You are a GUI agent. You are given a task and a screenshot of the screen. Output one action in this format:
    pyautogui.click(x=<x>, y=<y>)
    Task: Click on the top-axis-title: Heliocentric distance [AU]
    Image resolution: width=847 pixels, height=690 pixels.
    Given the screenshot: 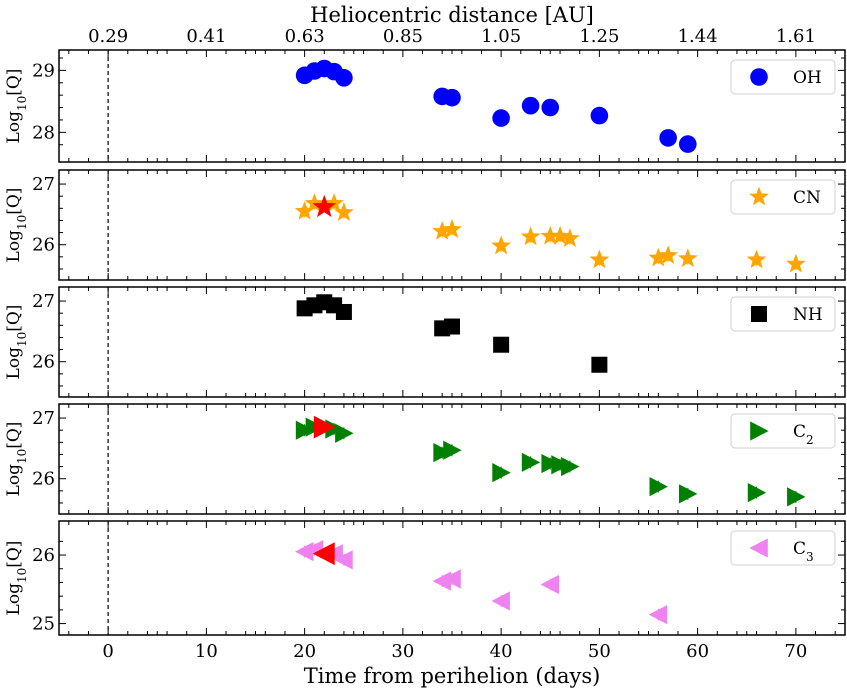 What is the action you would take?
    pyautogui.click(x=452, y=15)
    